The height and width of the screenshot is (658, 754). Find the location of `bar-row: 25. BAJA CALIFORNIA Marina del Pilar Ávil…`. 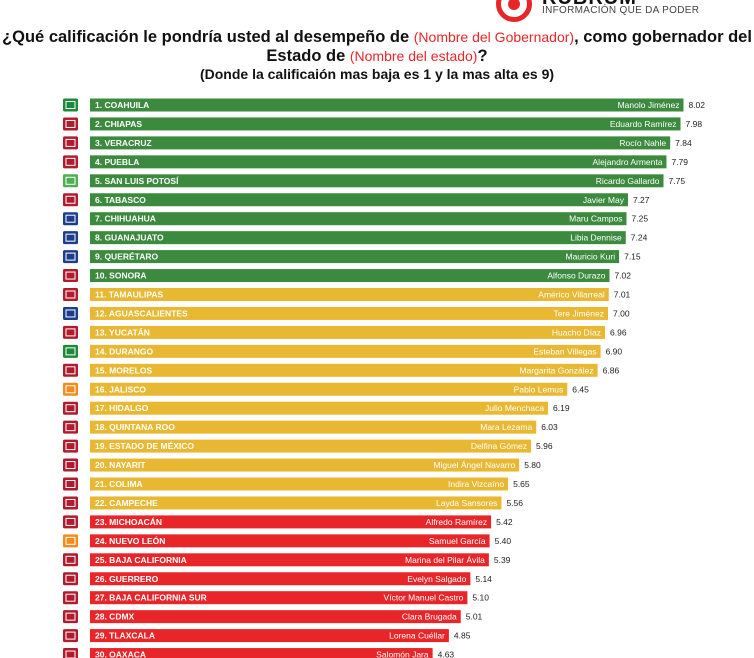

bar-row: 25. BAJA CALIFORNIA Marina del Pilar Ávil… is located at coordinates (287, 560).